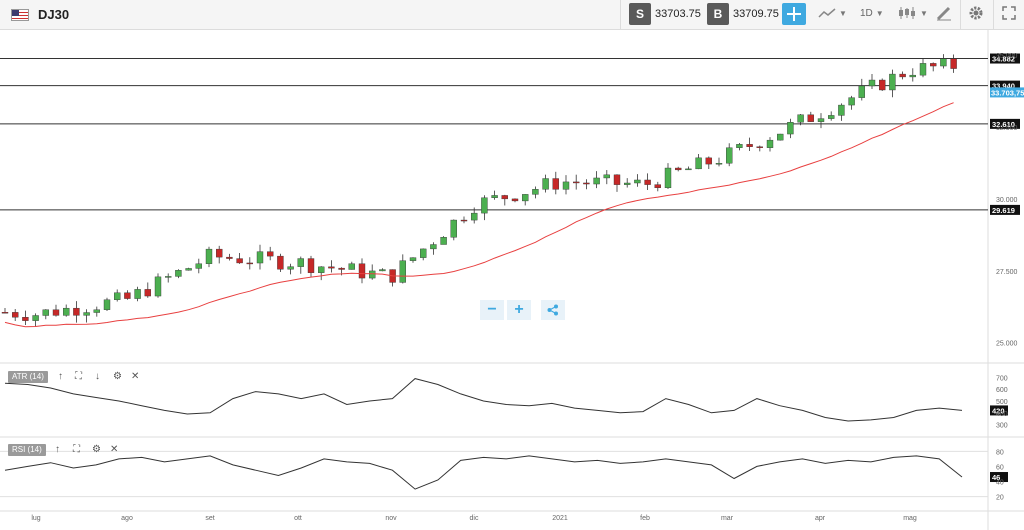 This screenshot has width=1024, height=530. I want to click on atr-value-label: 420, so click(998, 410).